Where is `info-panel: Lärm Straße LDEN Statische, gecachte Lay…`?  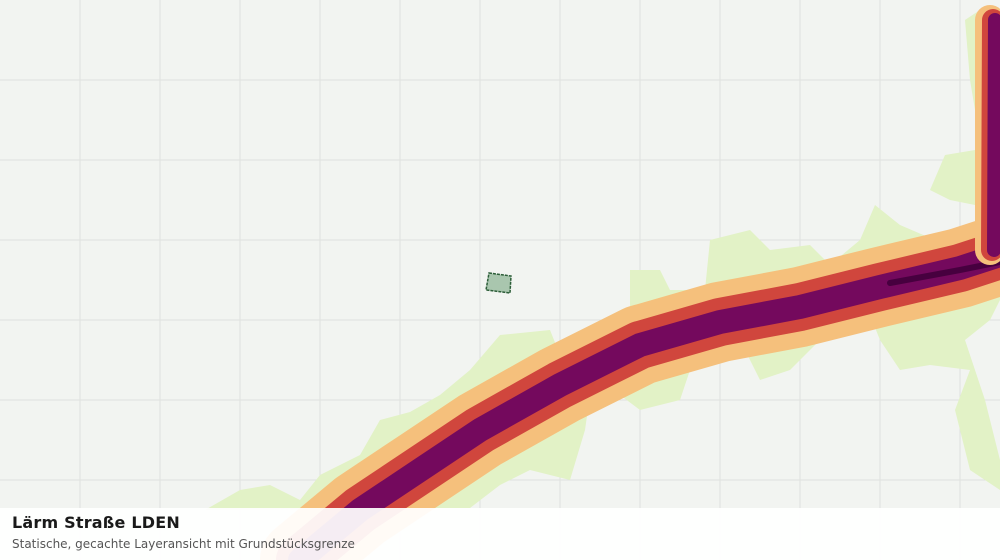 info-panel: Lärm Straße LDEN Statische, gecachte Lay… is located at coordinates (500, 534).